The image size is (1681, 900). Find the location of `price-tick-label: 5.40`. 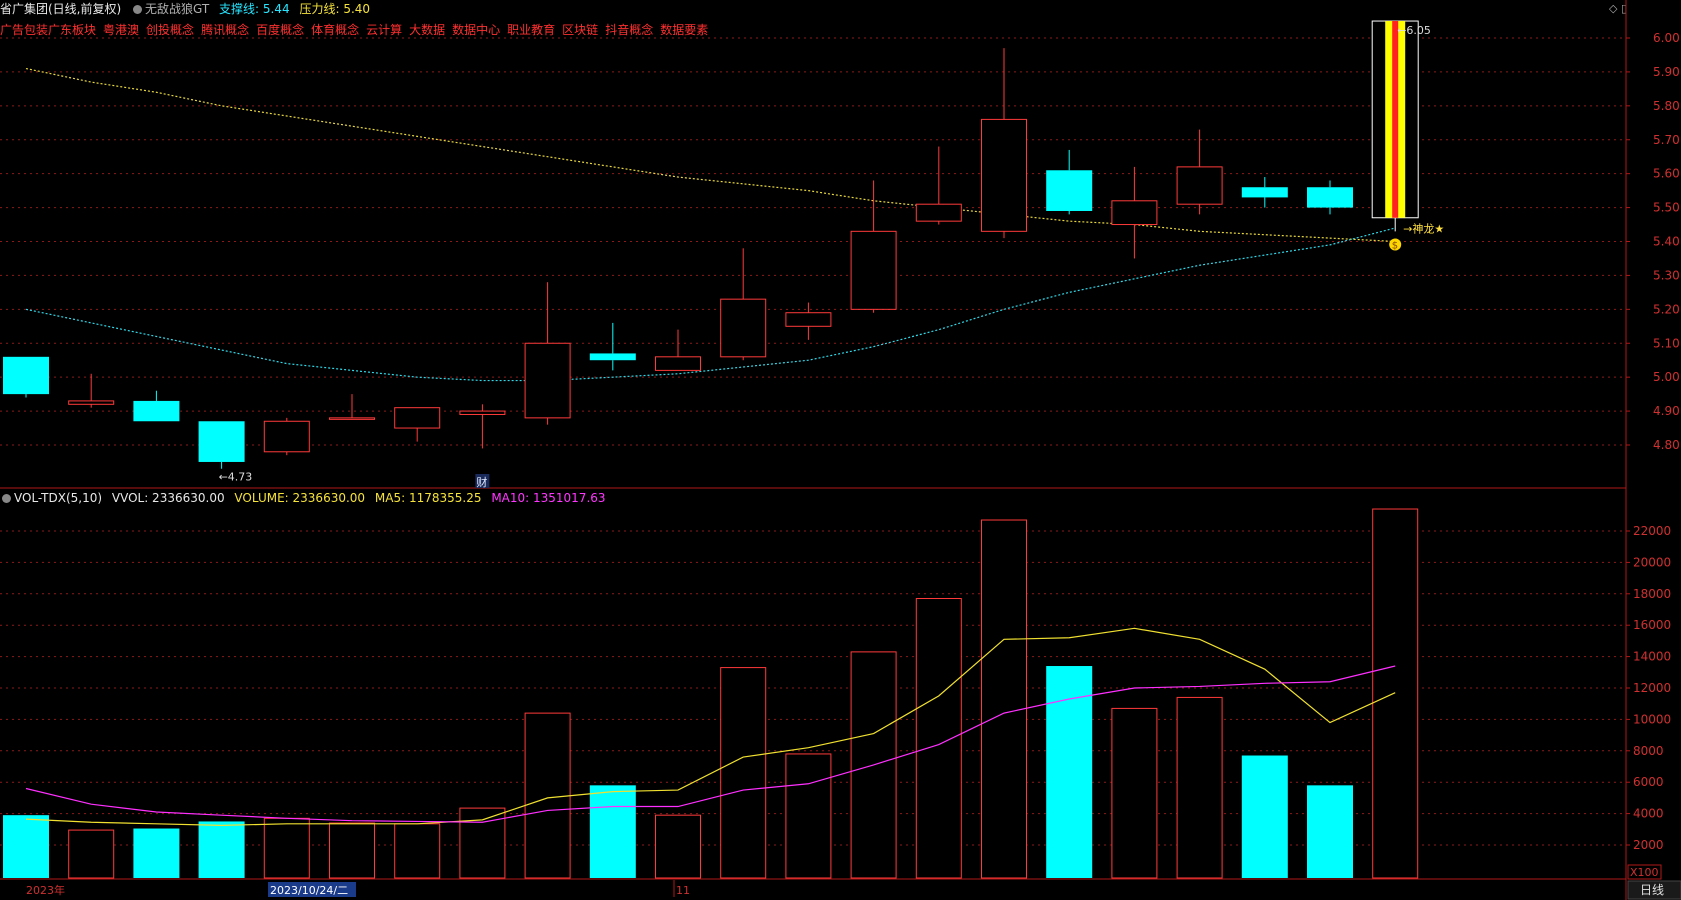

price-tick-label: 5.40 is located at coordinates (1666, 242).